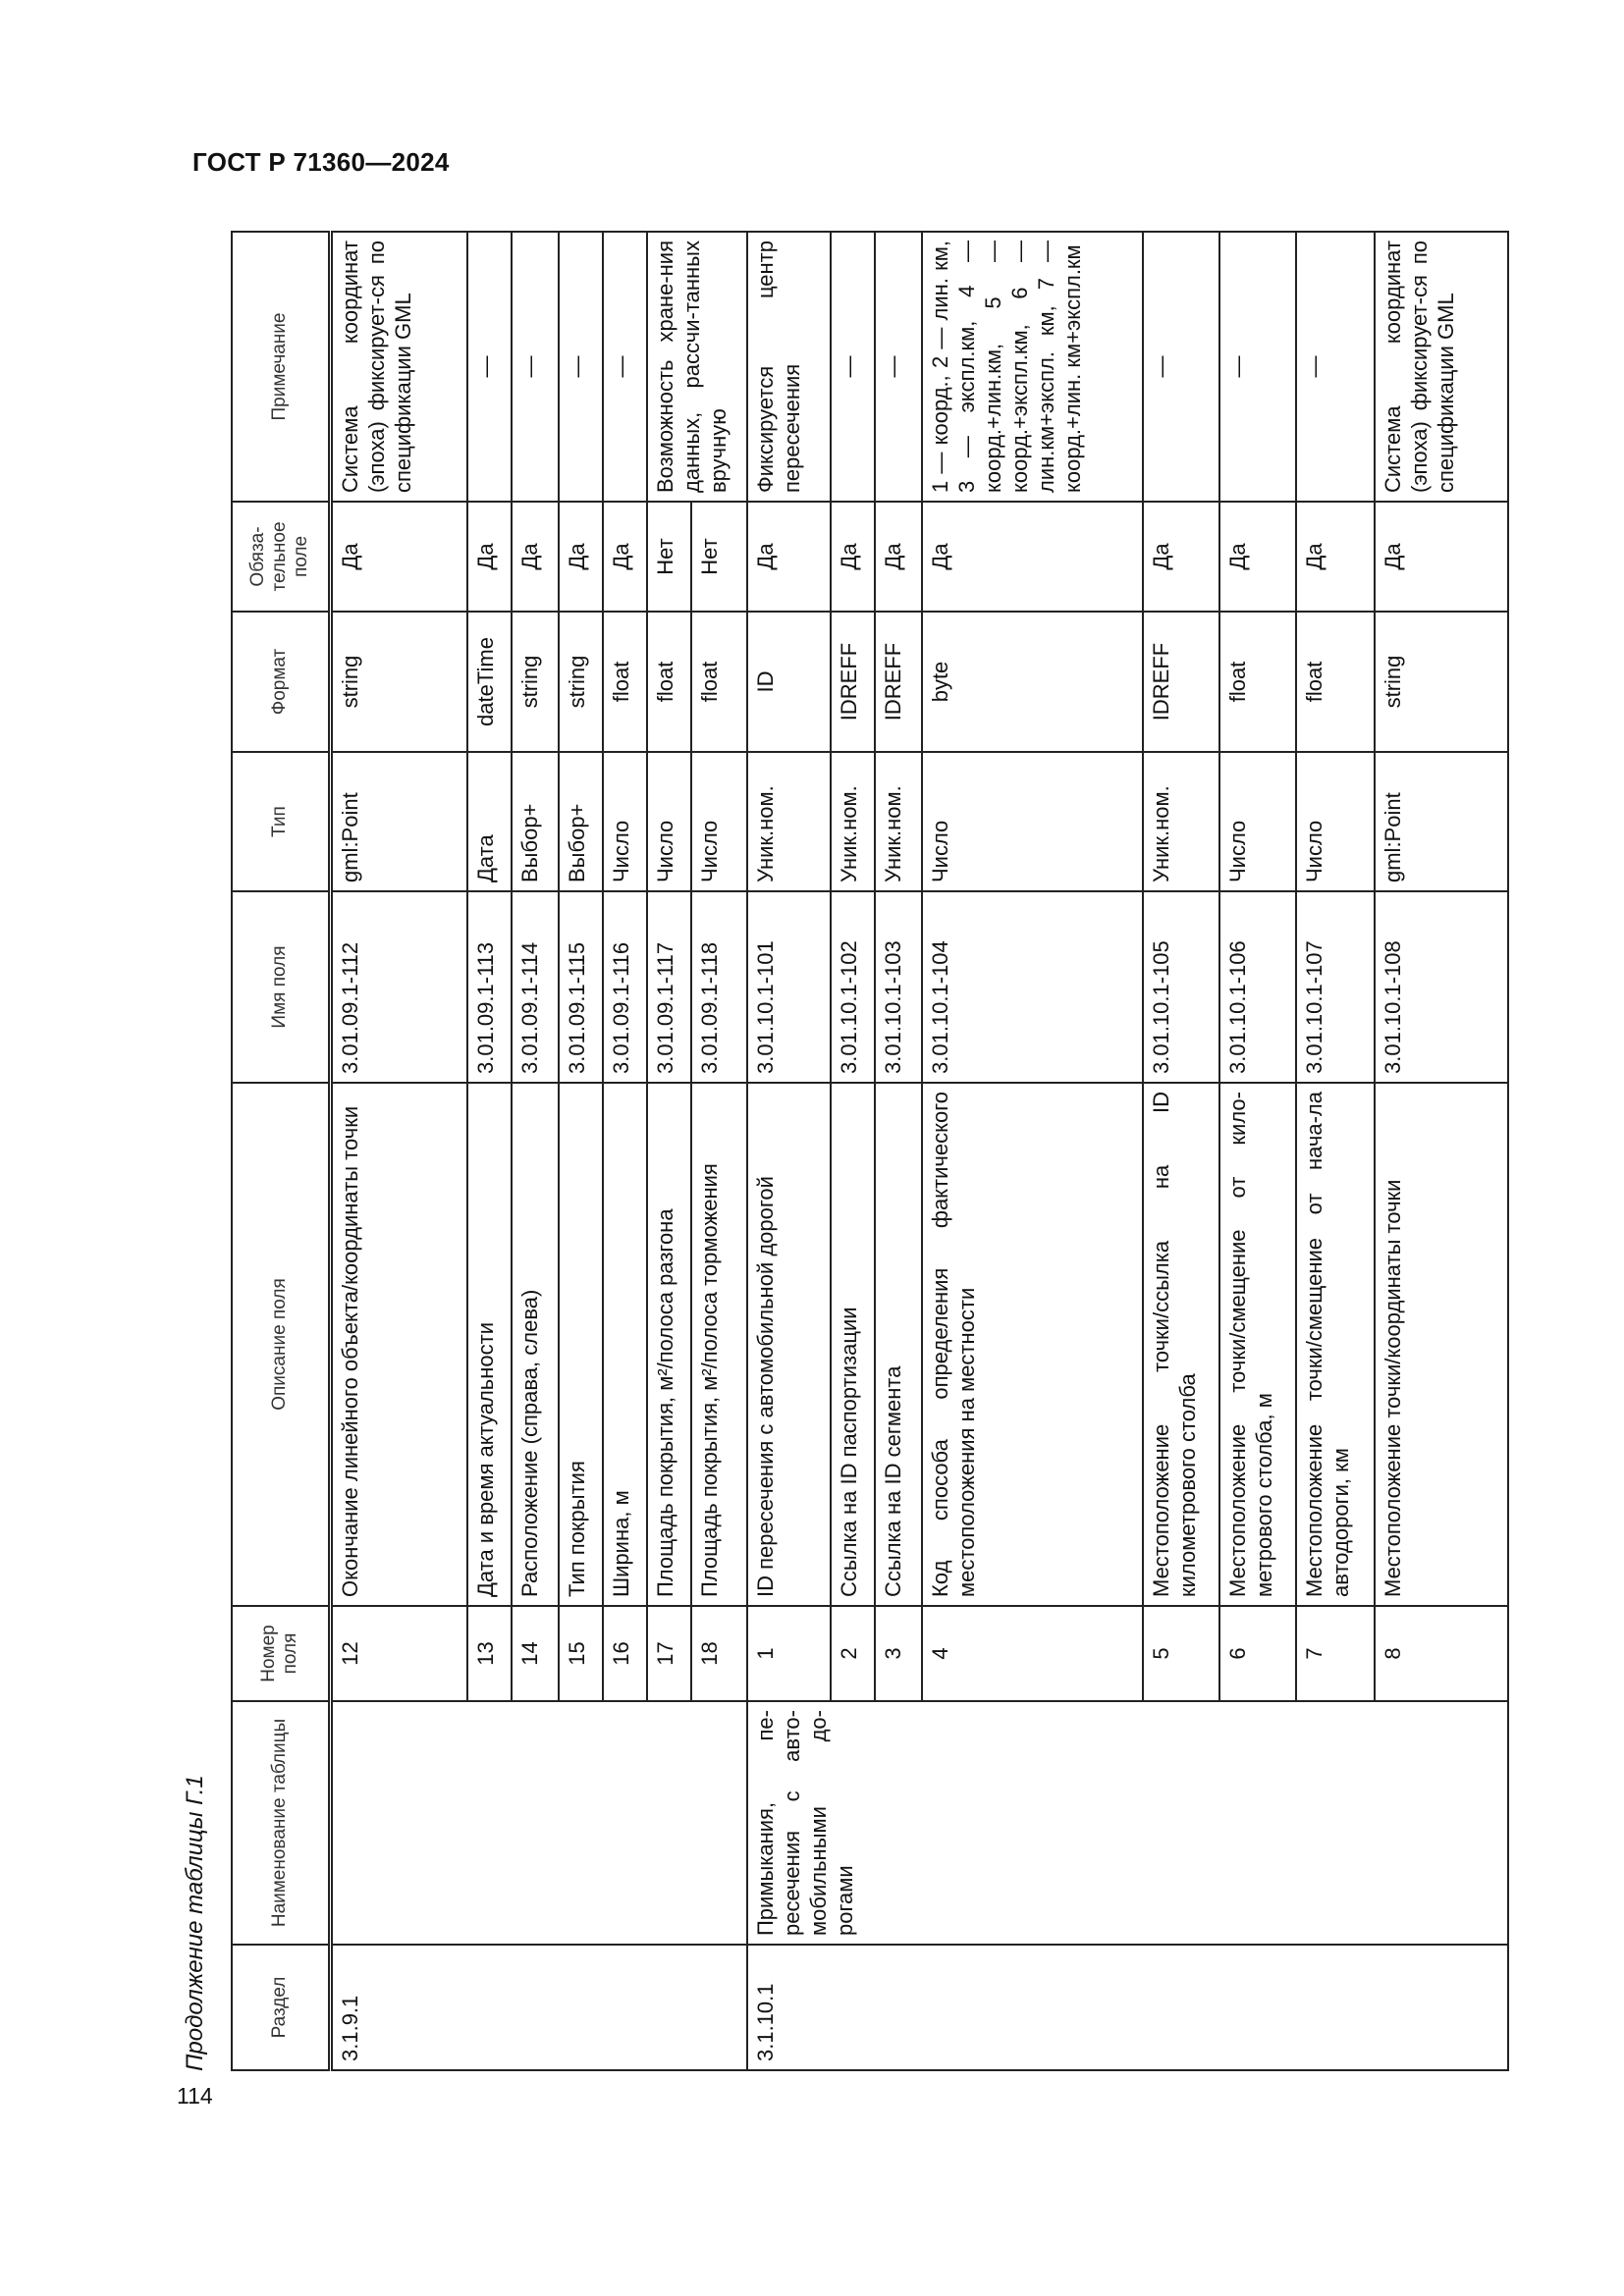 The height and width of the screenshot is (2296, 1624). What do you see at coordinates (1441, 1653) in the screenshot?
I see `field-number-cell: 8` at bounding box center [1441, 1653].